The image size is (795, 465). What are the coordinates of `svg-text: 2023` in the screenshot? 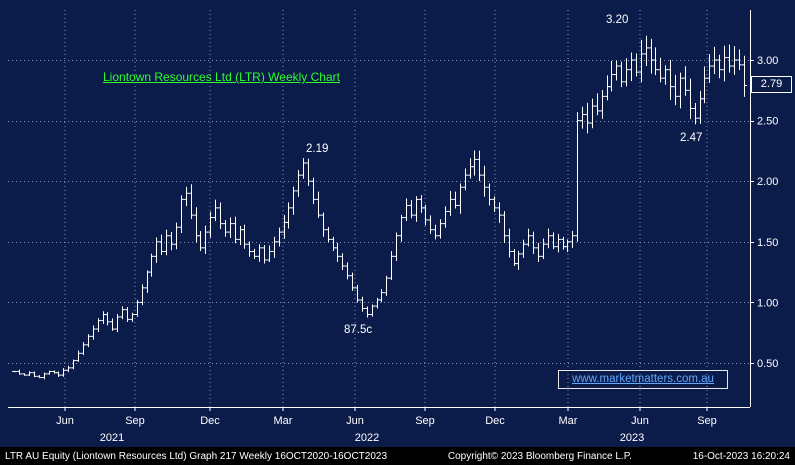 It's located at (632, 438).